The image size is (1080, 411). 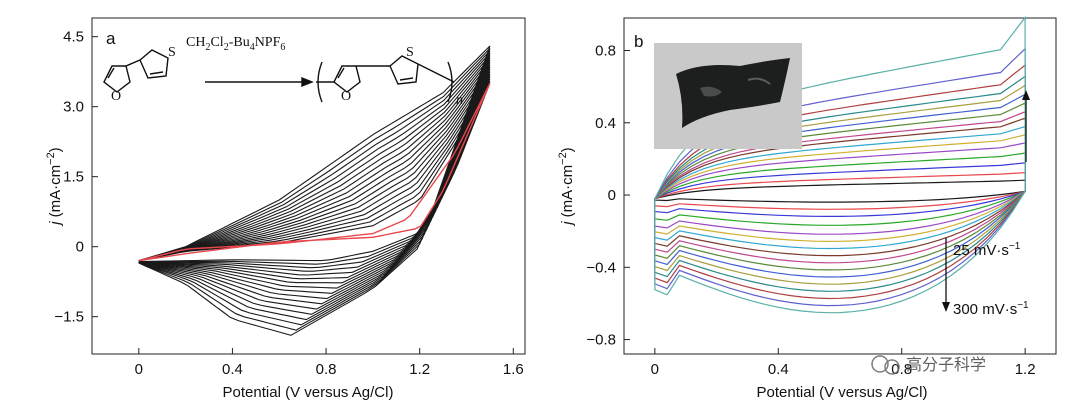 What do you see at coordinates (436, 73) in the screenshot?
I see `product-right-bond` at bounding box center [436, 73].